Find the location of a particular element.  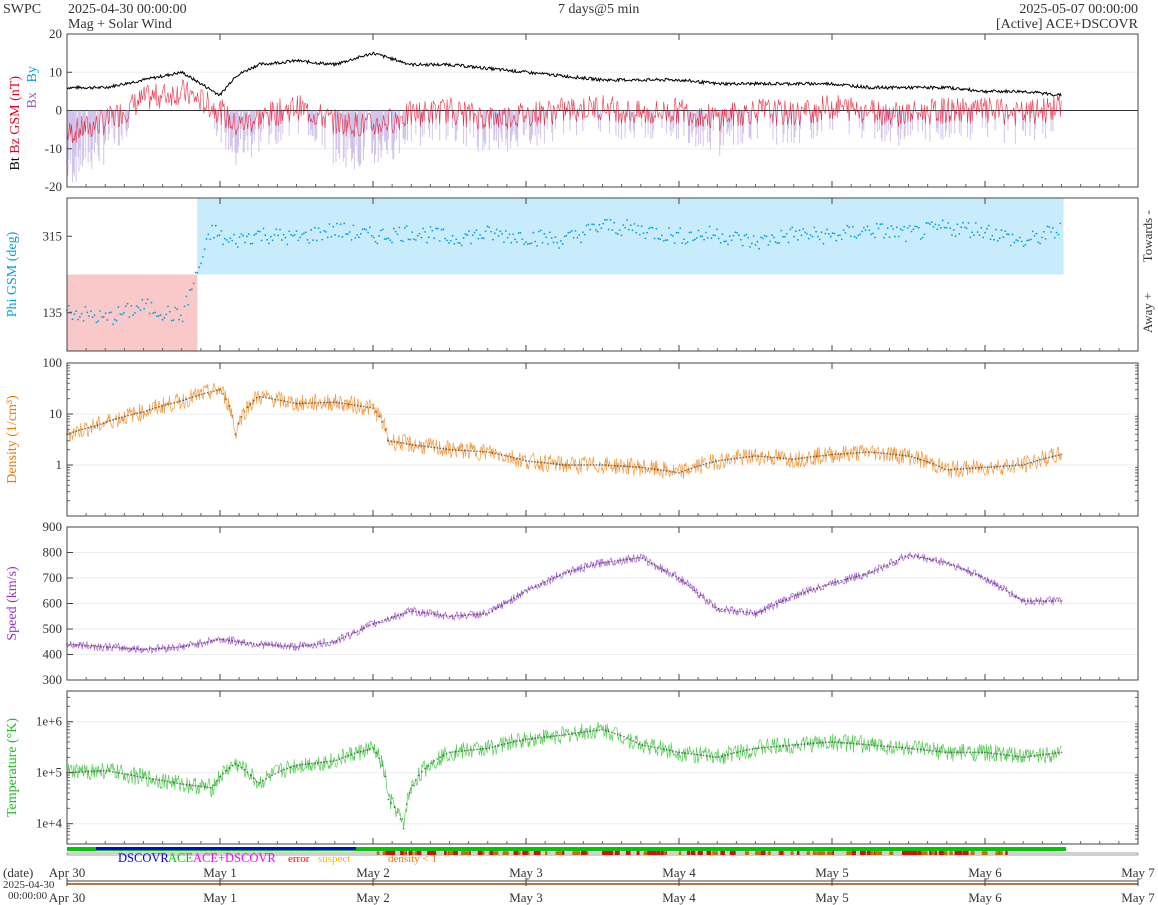

source-legend-ace: ACE is located at coordinates (180, 858).